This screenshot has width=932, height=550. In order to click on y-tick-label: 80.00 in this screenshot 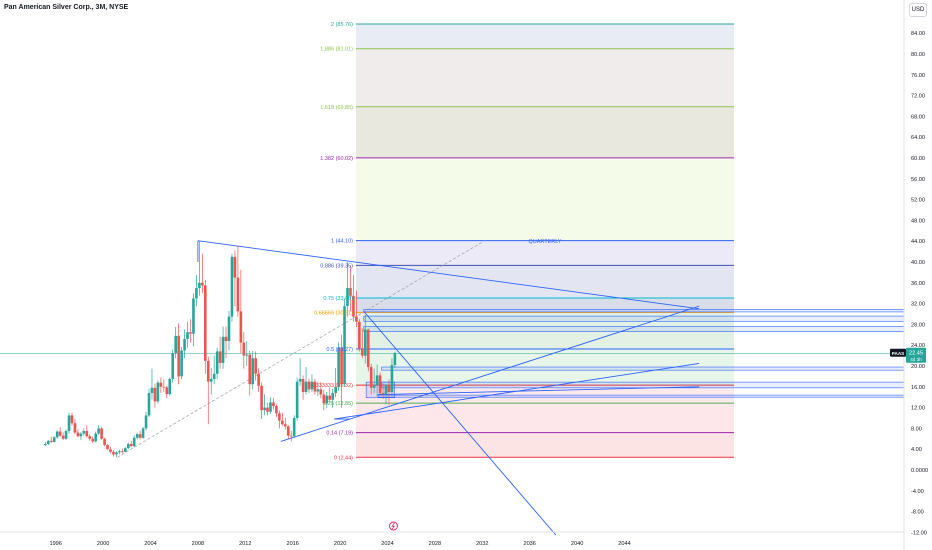, I will do `click(918, 55)`.